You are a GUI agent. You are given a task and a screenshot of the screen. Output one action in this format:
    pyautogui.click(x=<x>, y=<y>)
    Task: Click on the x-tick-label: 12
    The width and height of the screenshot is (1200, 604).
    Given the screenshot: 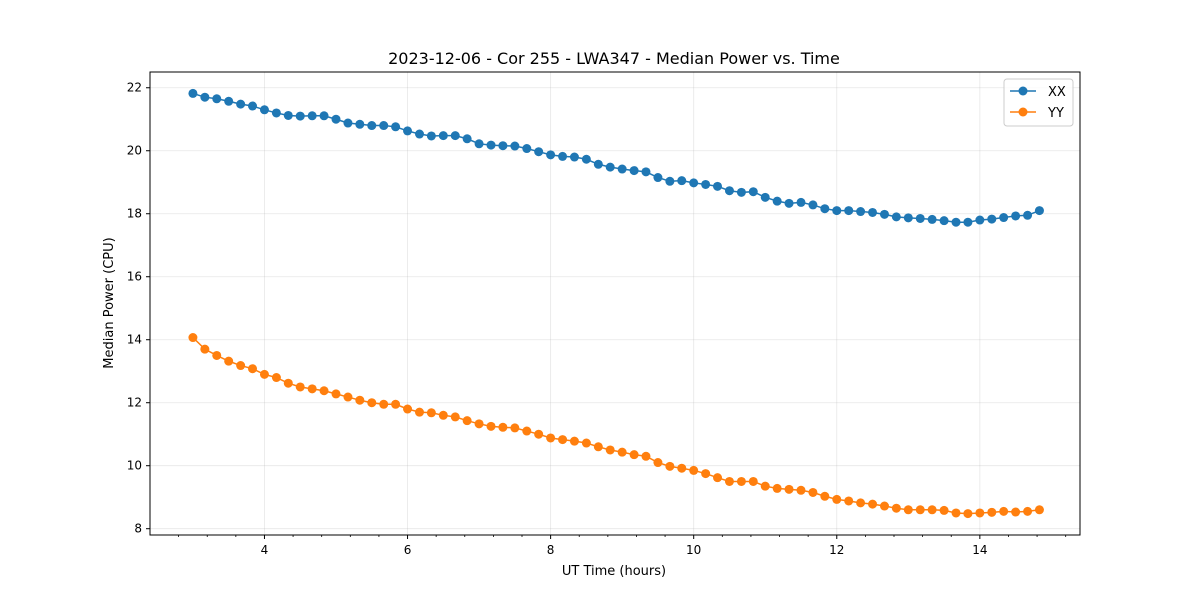 What is the action you would take?
    pyautogui.click(x=836, y=550)
    